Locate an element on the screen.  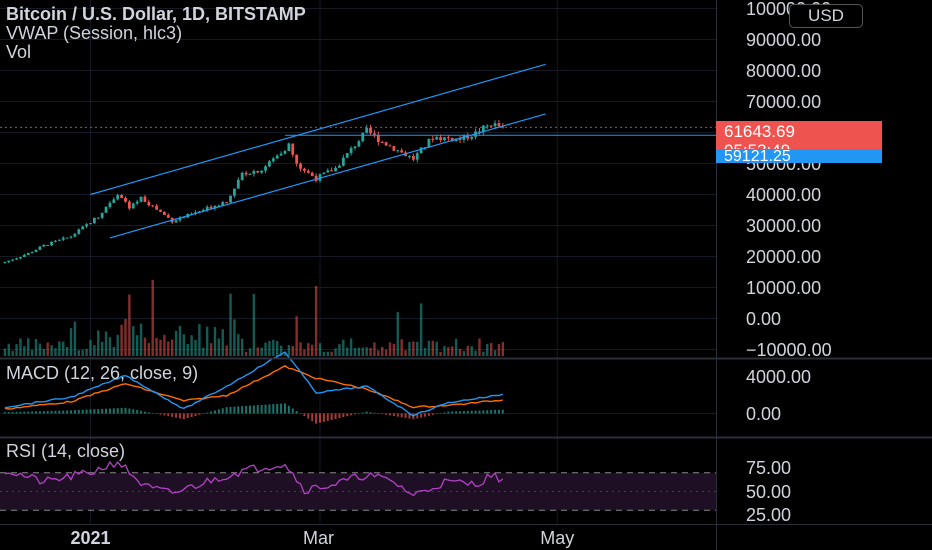
price-candles is located at coordinates (254, 192).